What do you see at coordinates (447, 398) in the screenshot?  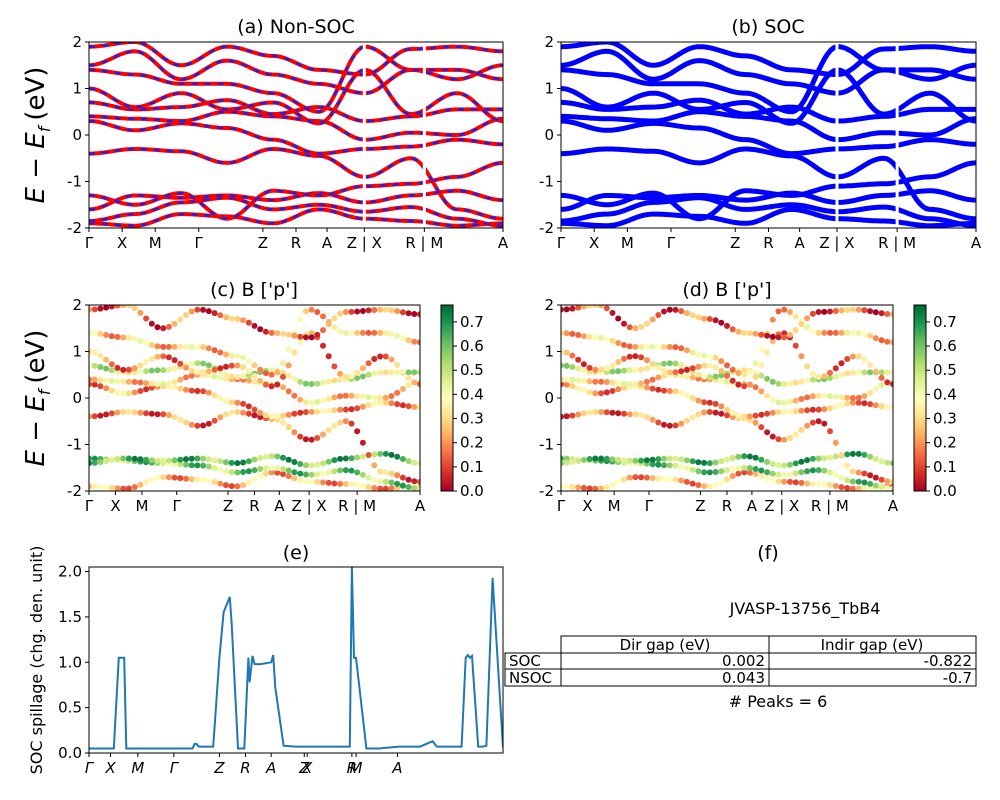 I see `colorbar-gradient` at bounding box center [447, 398].